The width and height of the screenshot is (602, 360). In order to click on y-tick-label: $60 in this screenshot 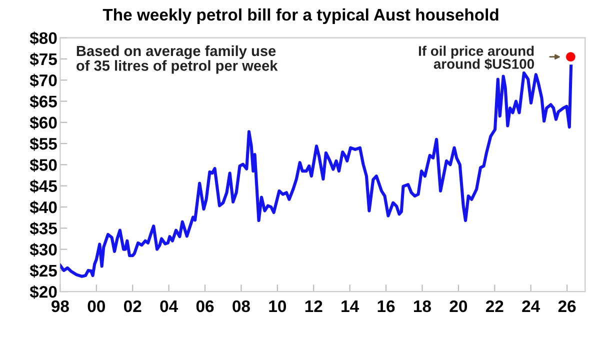, I will do `click(43, 123)`.